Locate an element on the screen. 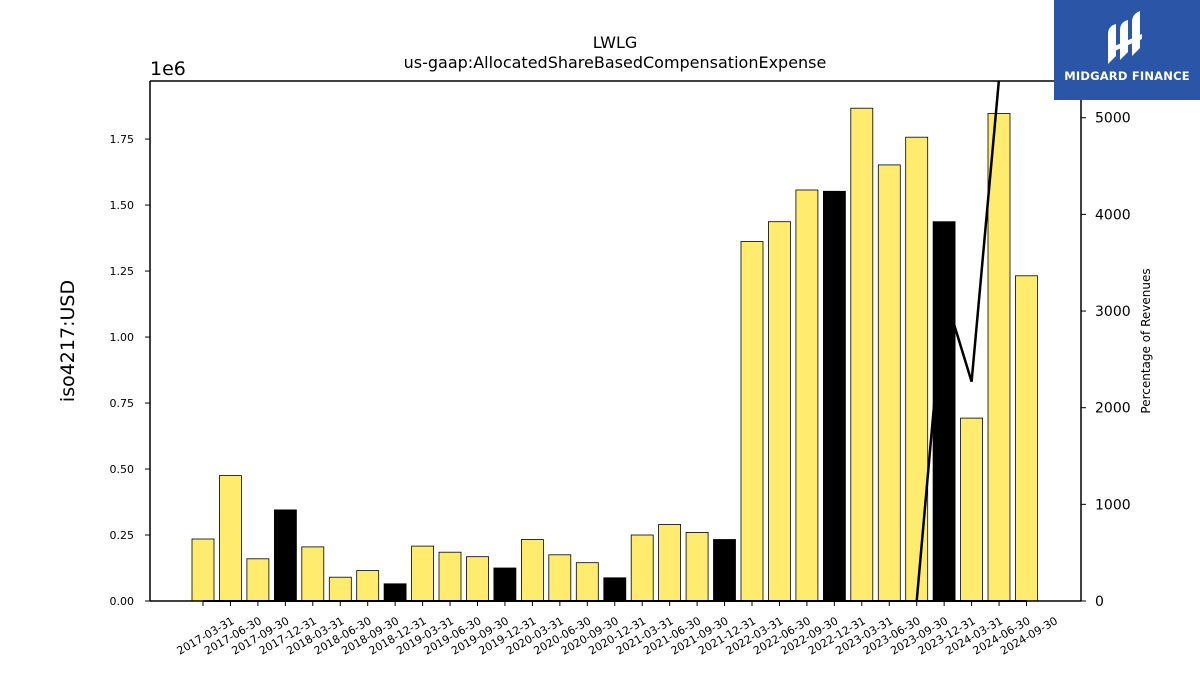 Image resolution: width=1200 pixels, height=675 pixels. logo-text: MIDGARD FINANCE is located at coordinates (1127, 76).